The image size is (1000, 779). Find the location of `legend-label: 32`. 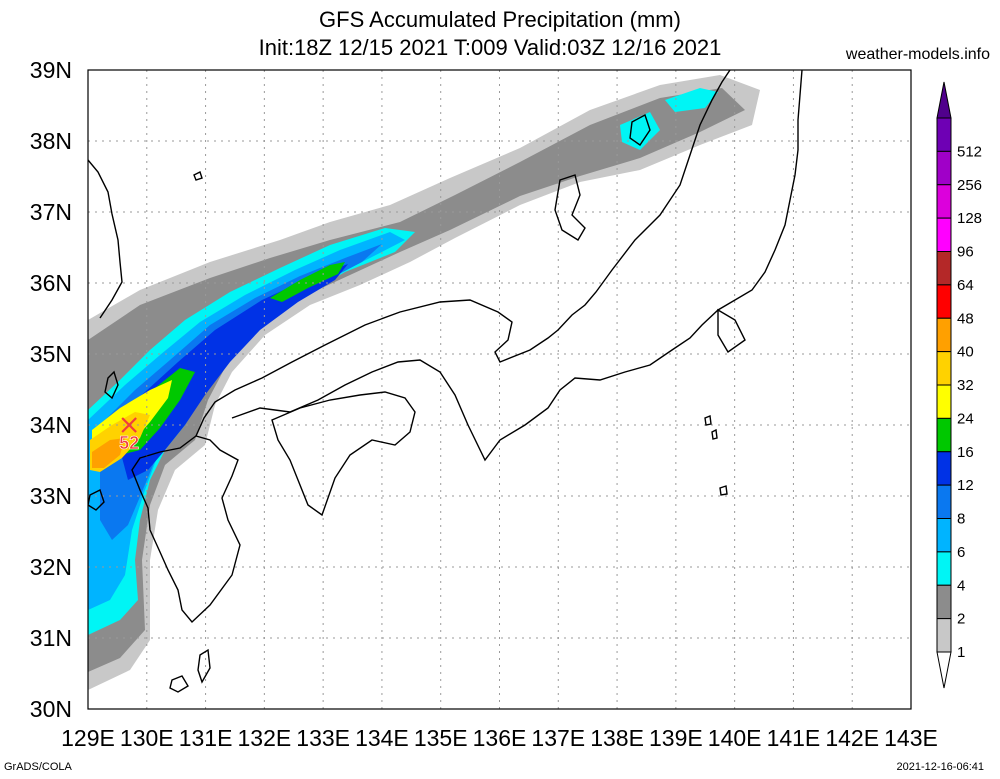

legend-label: 32 is located at coordinates (965, 385).